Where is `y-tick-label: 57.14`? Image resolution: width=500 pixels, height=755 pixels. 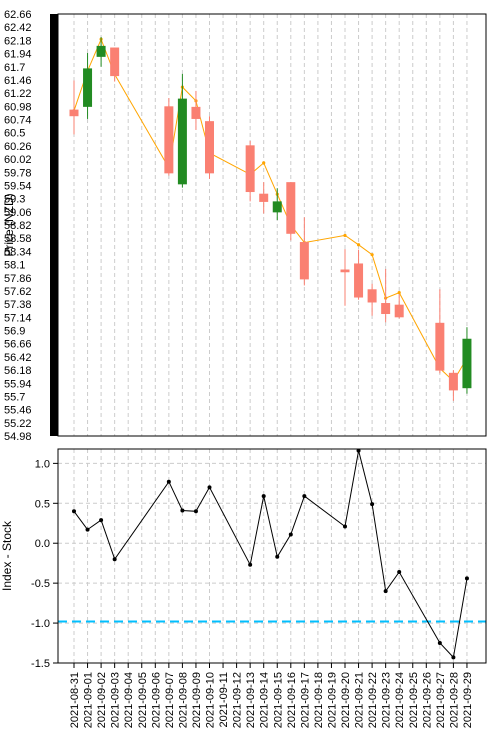
y-tick-label: 57.14 is located at coordinates (18, 318).